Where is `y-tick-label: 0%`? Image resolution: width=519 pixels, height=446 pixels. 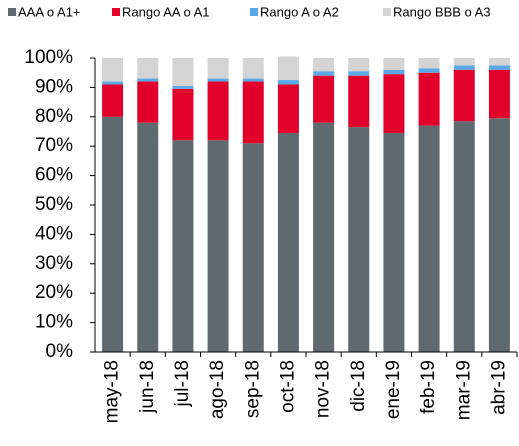 y-tick-label: 0% is located at coordinates (60, 351).